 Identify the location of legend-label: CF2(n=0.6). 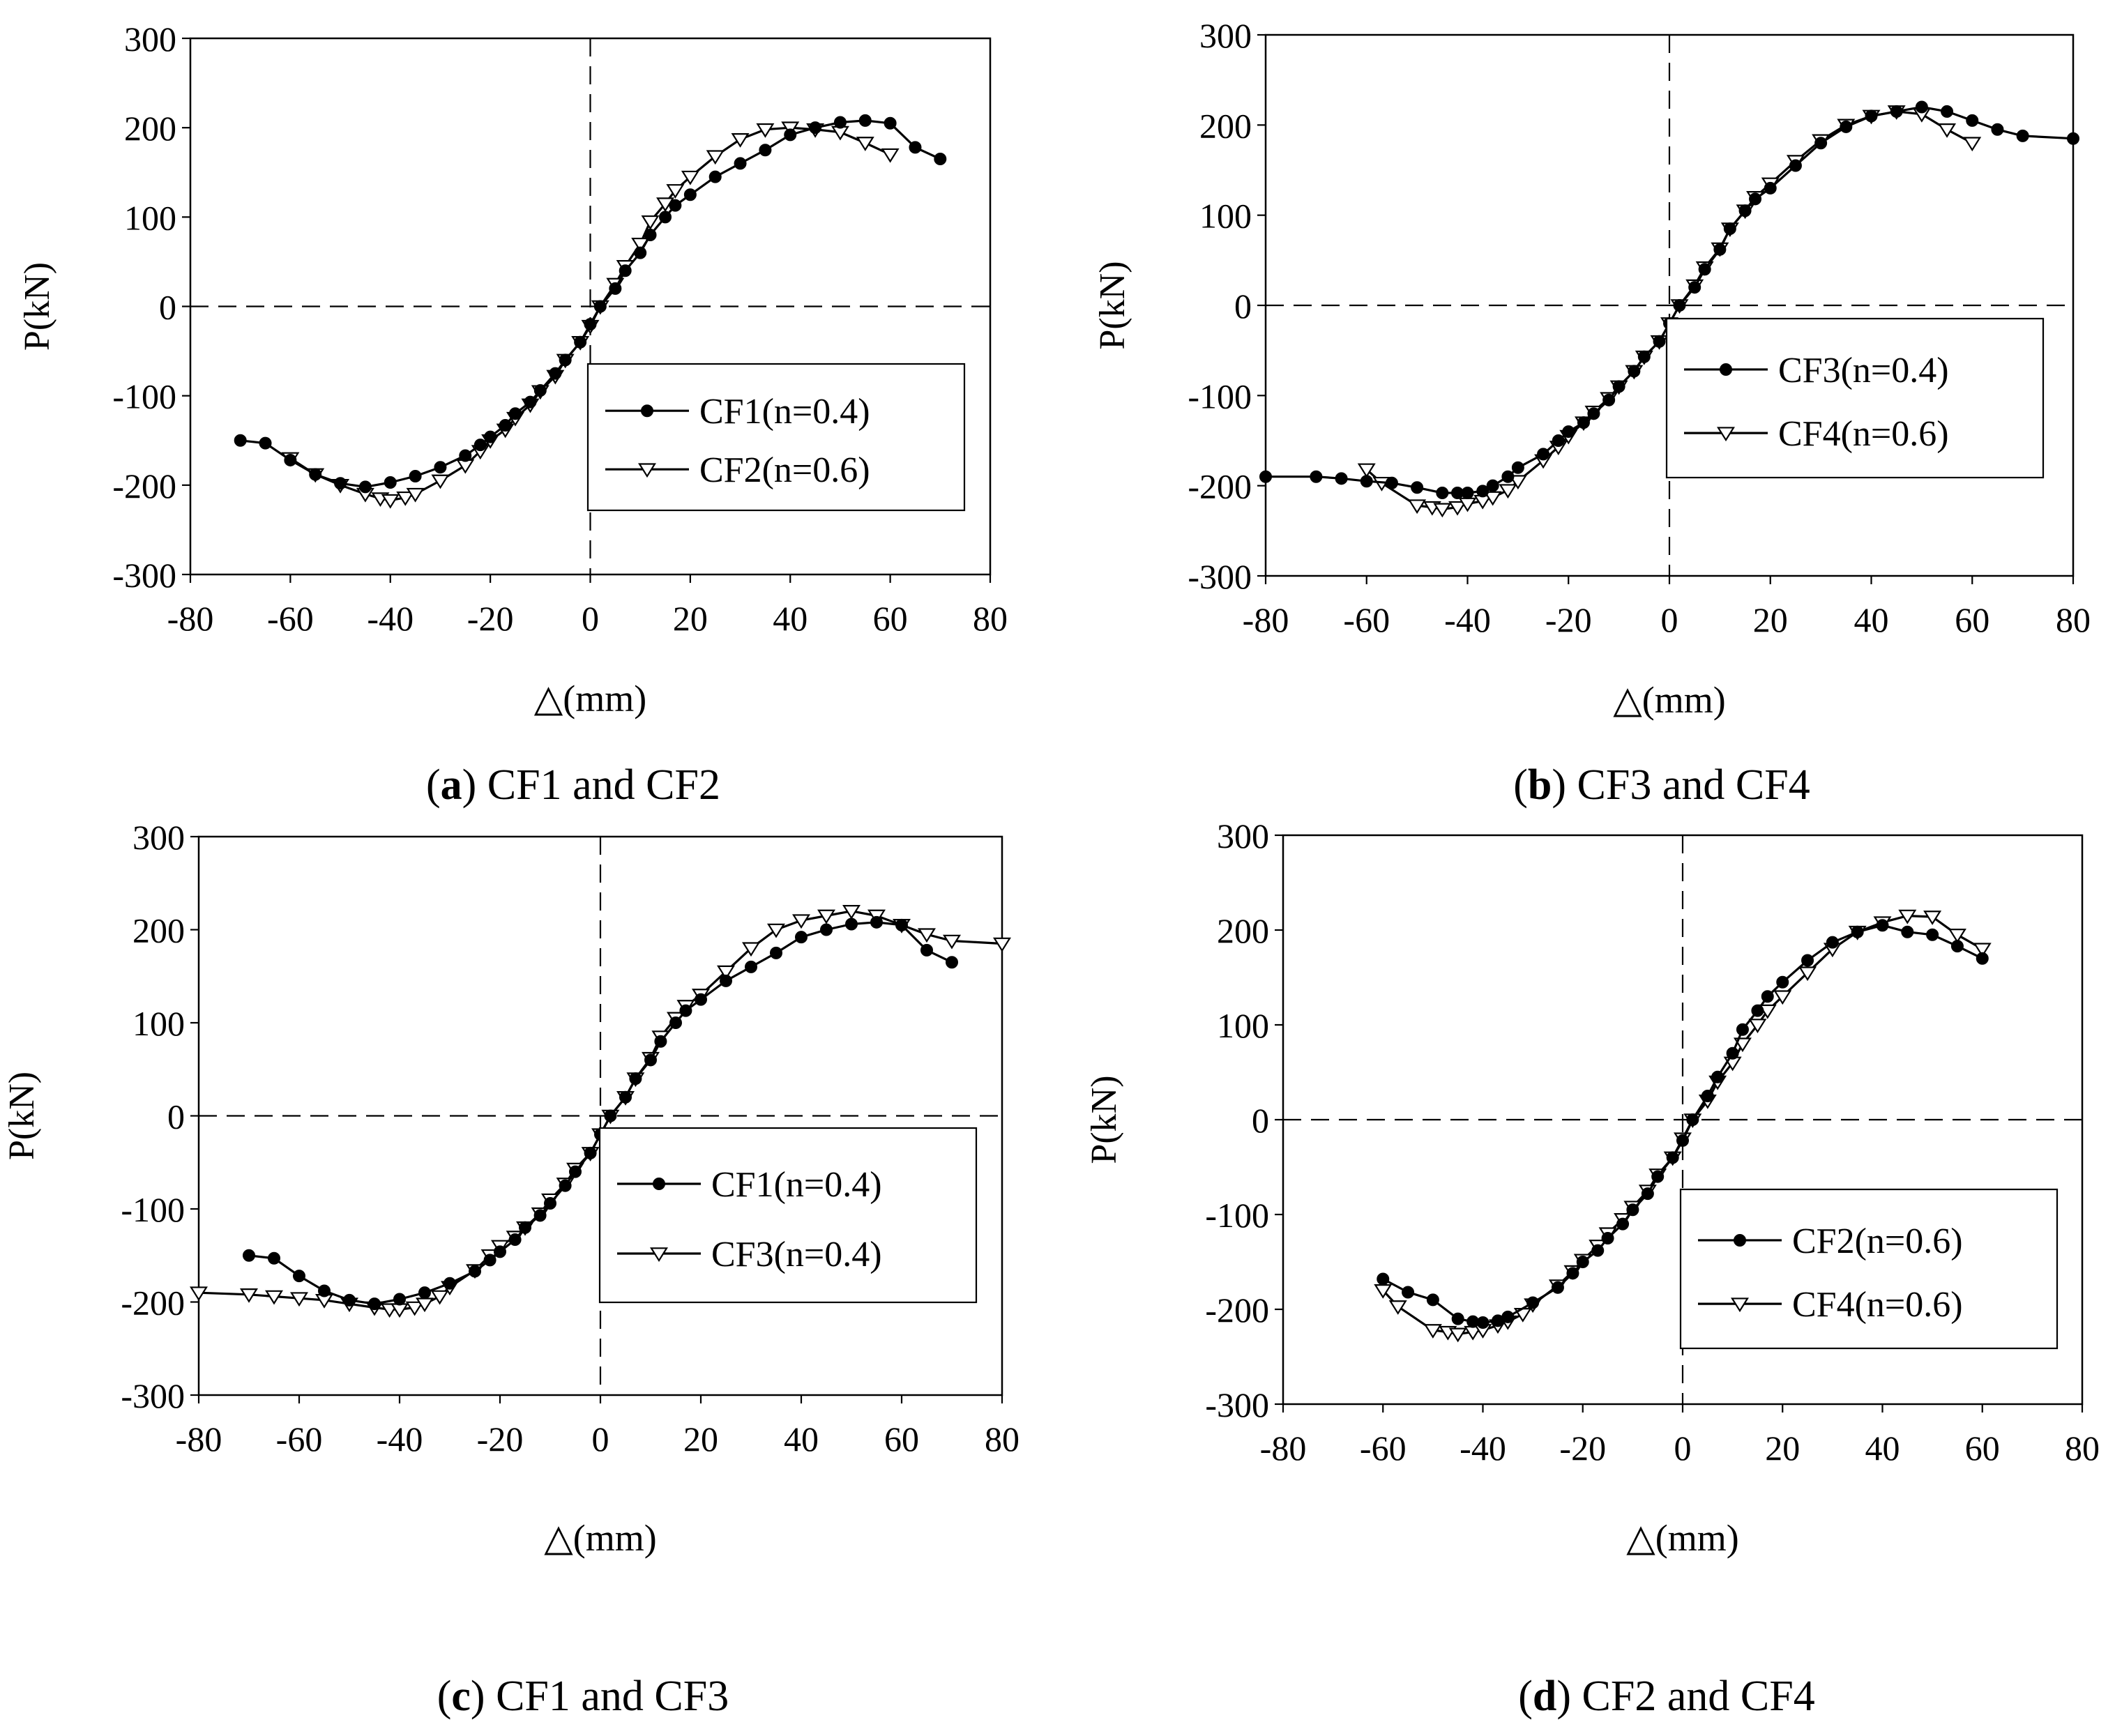
(1877, 1241).